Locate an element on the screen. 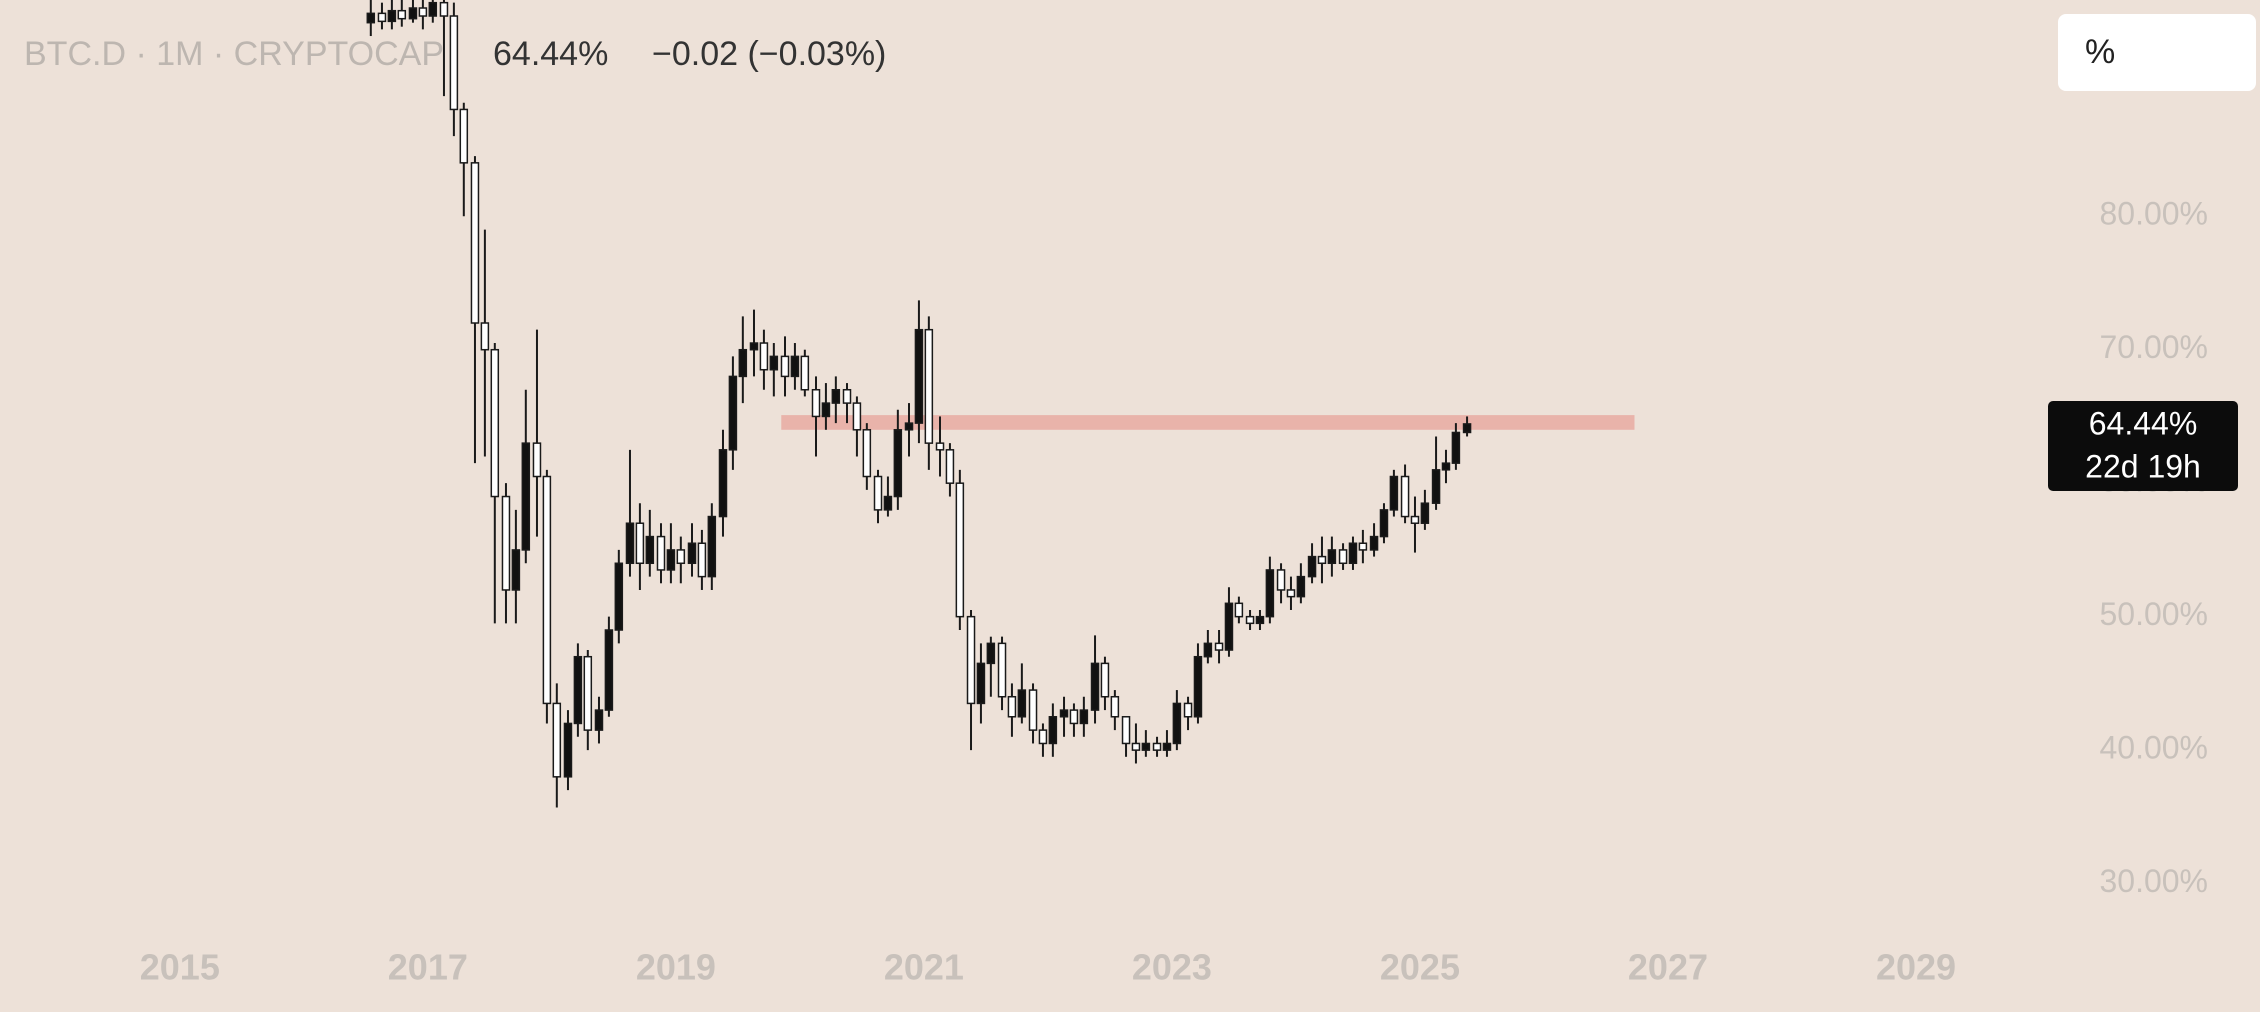 This screenshot has width=2260, height=1012. x-tick-label: 2015 is located at coordinates (180, 967).